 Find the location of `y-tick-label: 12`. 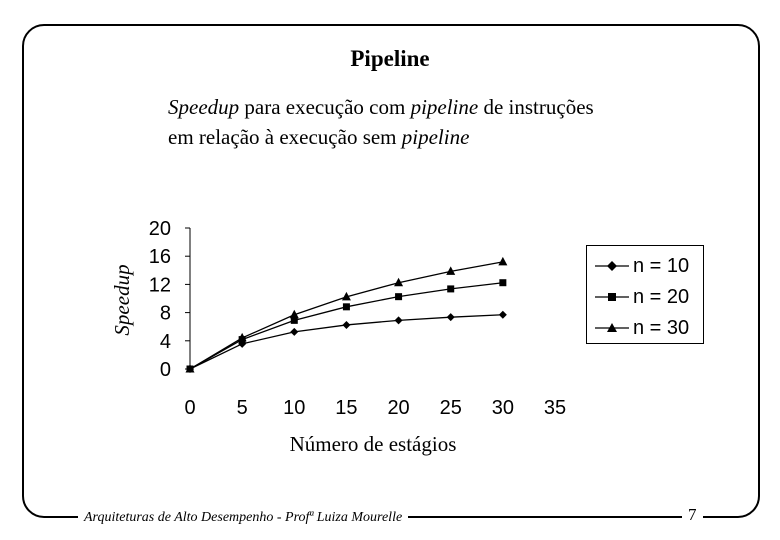

y-tick-label: 12 is located at coordinates (160, 285).